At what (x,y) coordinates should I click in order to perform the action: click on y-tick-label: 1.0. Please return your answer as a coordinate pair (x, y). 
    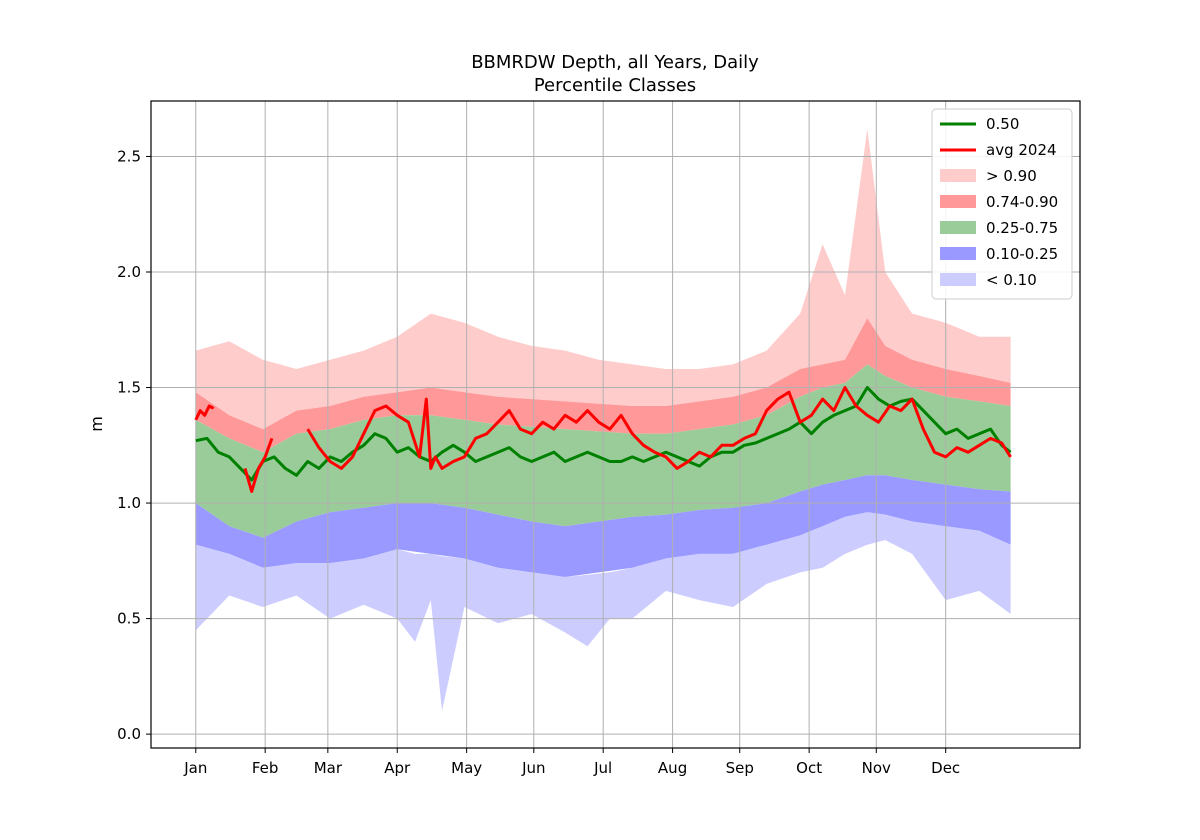
    Looking at the image, I should click on (129, 503).